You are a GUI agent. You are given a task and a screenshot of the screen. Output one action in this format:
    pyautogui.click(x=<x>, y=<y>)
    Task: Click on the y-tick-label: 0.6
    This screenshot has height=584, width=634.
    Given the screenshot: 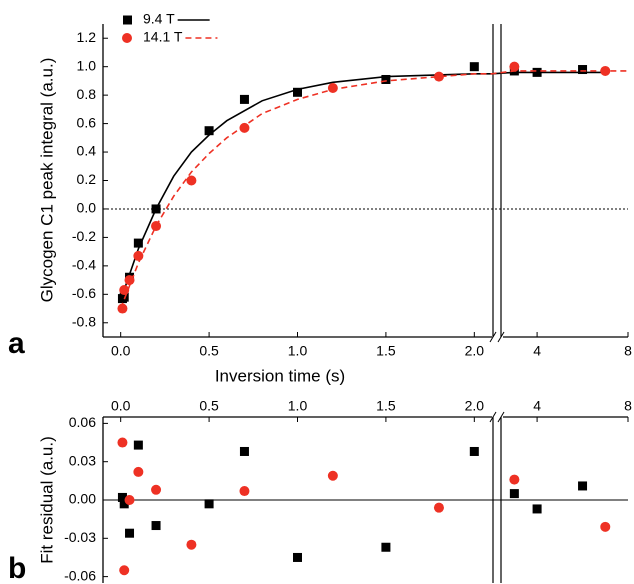 What is the action you would take?
    pyautogui.click(x=87, y=122)
    